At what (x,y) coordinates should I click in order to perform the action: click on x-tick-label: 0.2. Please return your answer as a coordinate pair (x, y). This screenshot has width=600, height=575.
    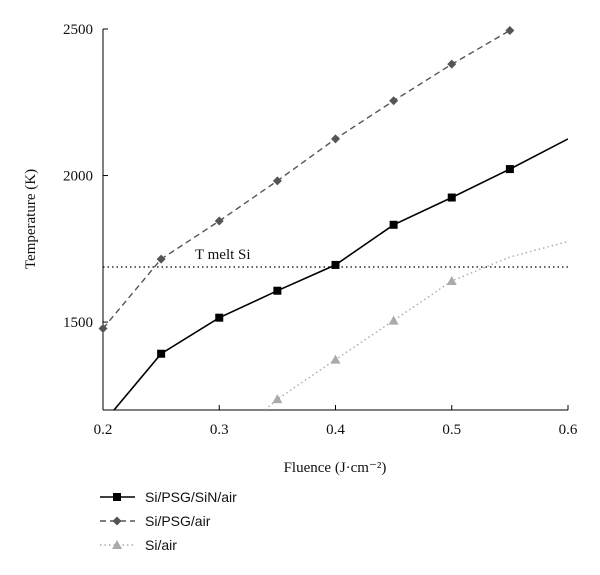
    Looking at the image, I should click on (103, 430).